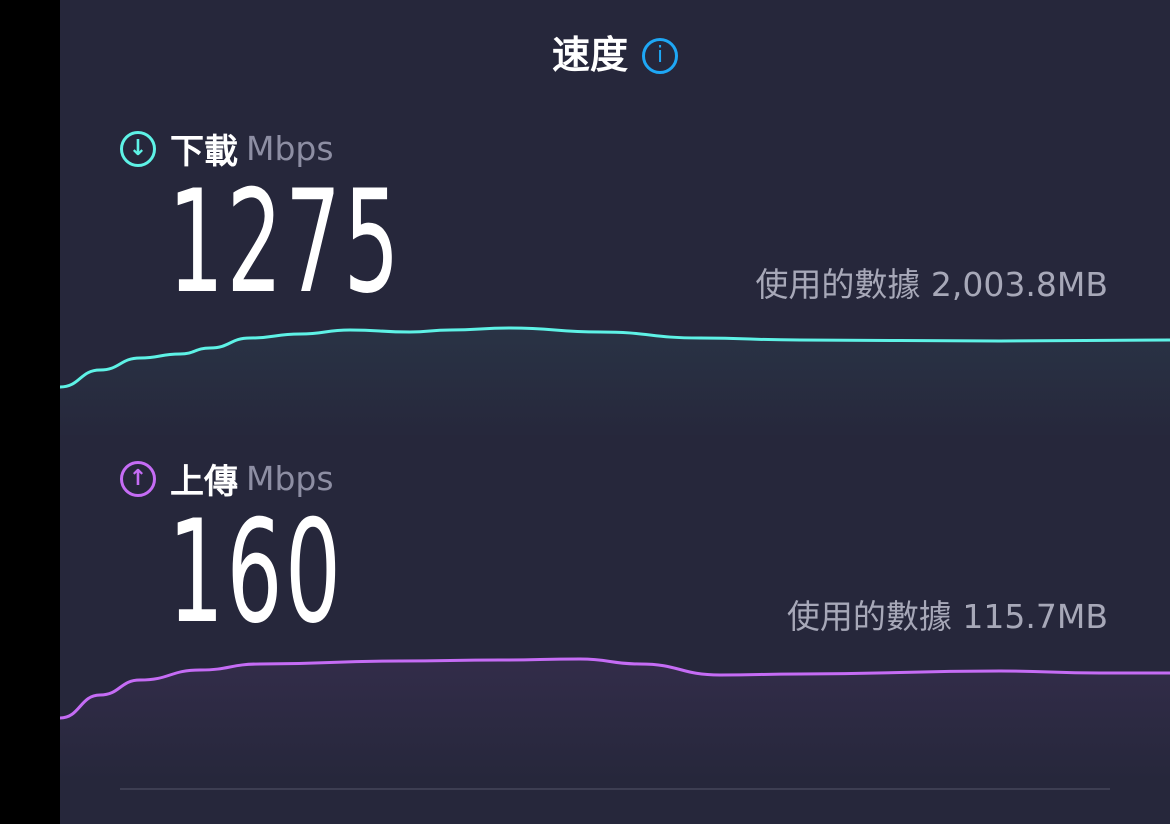 The width and height of the screenshot is (1170, 824). I want to click on download-label: ↓ 下載 Mbps, so click(227, 148).